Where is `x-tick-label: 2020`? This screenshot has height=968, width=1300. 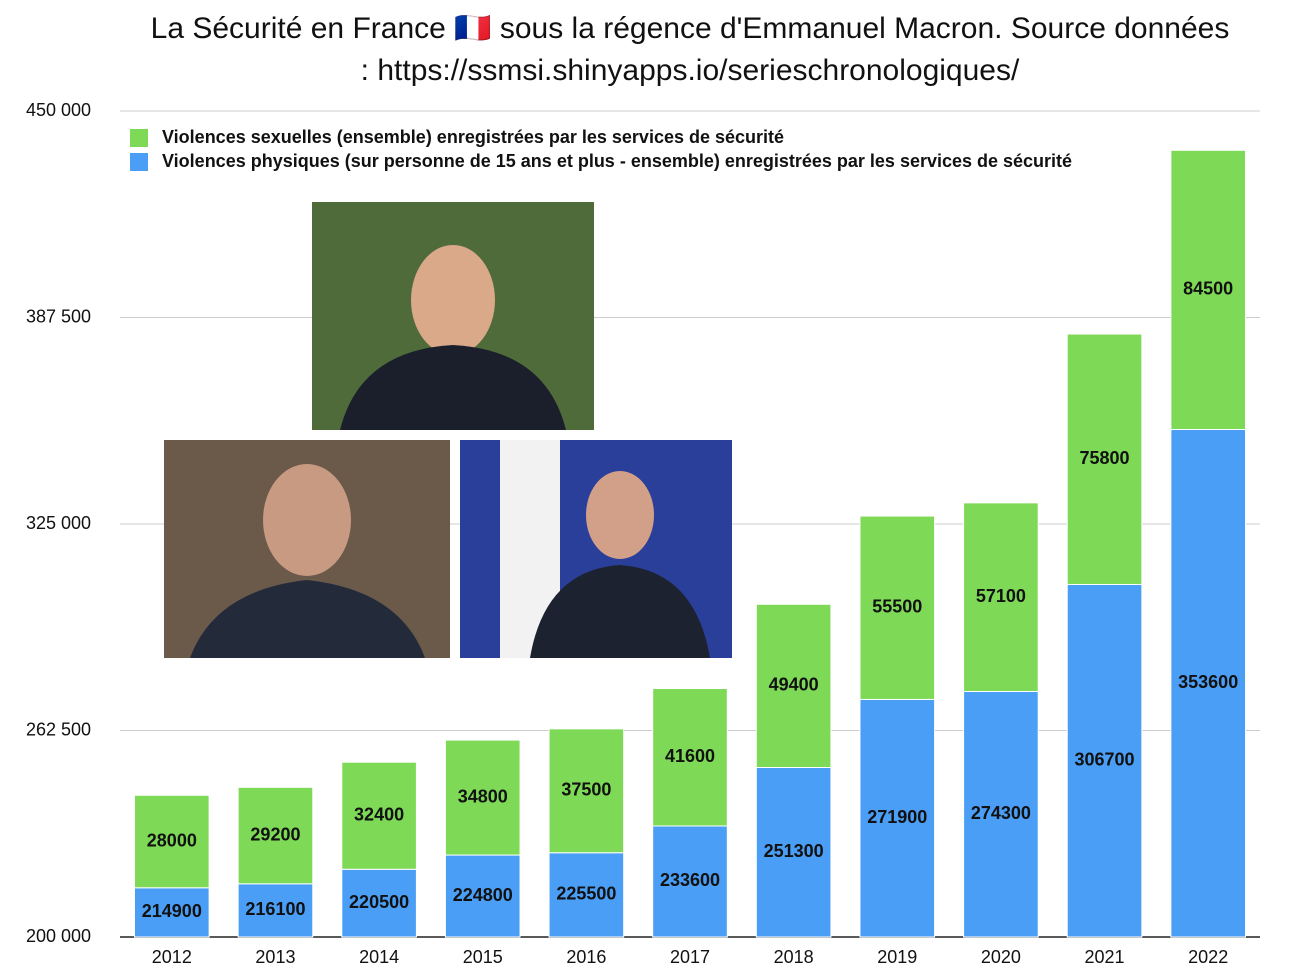 x-tick-label: 2020 is located at coordinates (1001, 957).